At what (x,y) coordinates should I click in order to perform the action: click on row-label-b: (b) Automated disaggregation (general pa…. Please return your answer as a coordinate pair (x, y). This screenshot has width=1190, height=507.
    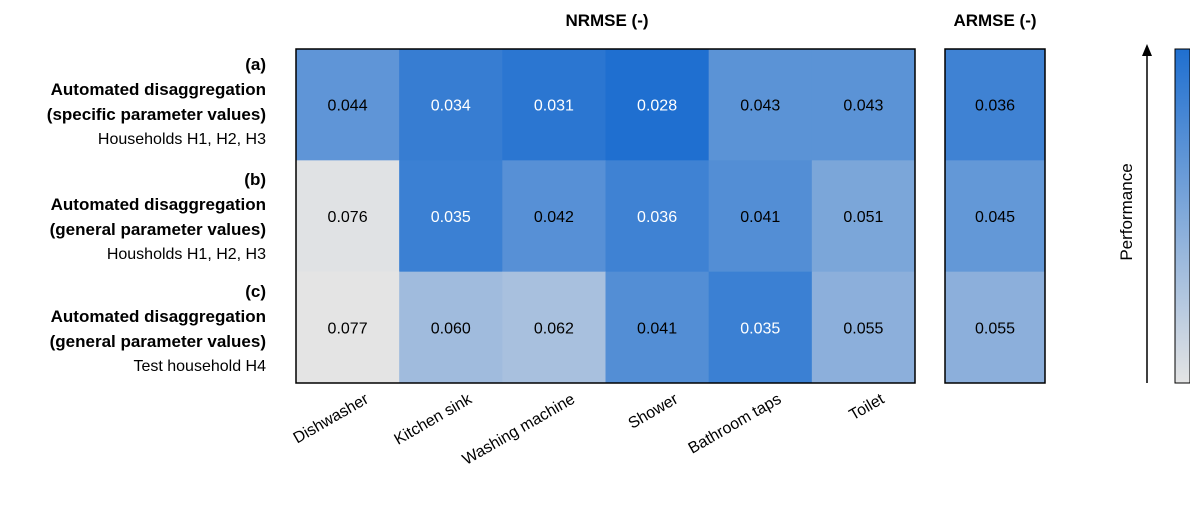
    Looking at the image, I should click on (158, 216).